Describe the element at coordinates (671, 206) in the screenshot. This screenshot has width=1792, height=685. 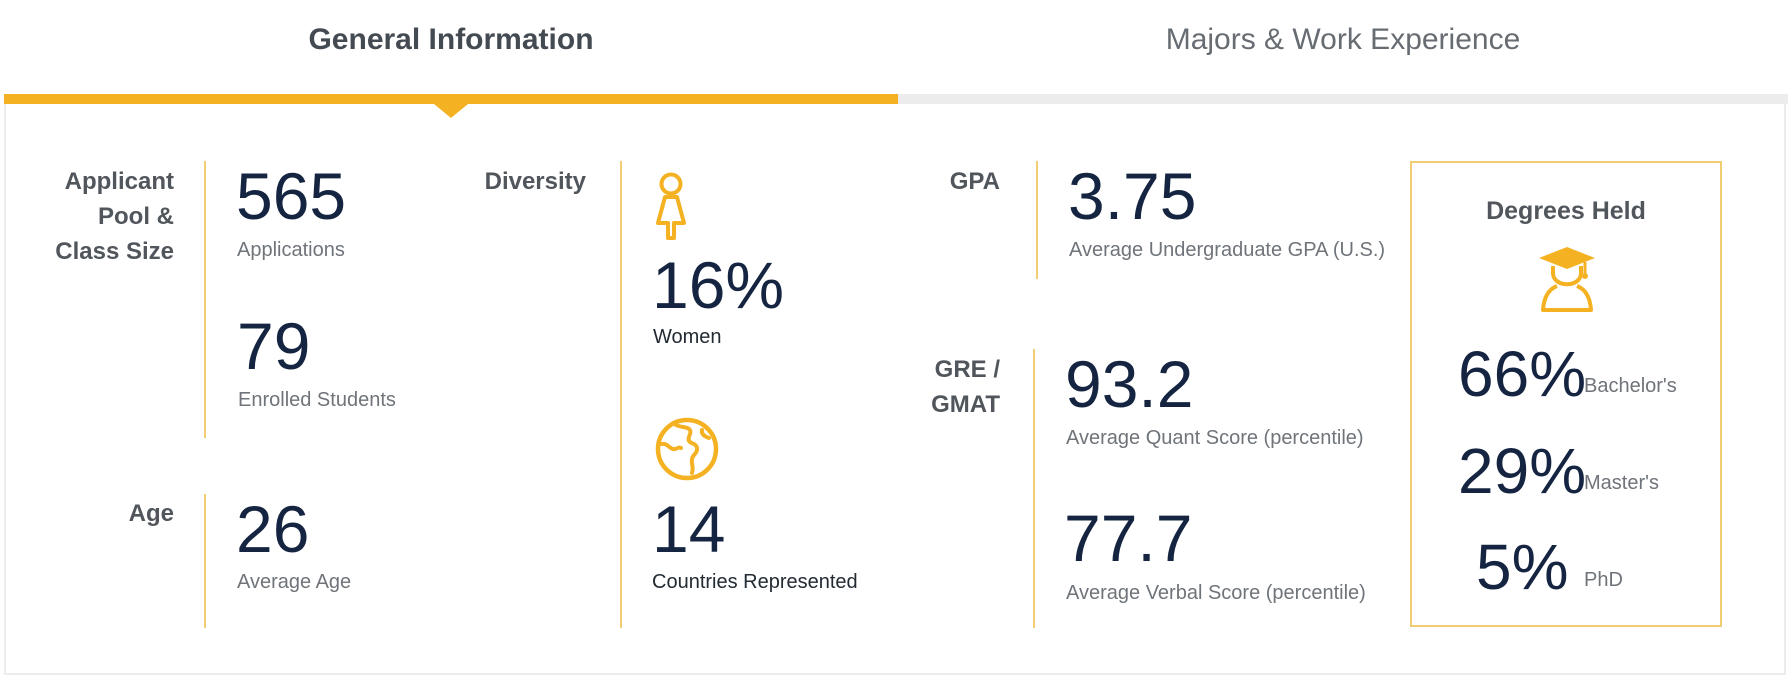
I see `woman-icon` at that location.